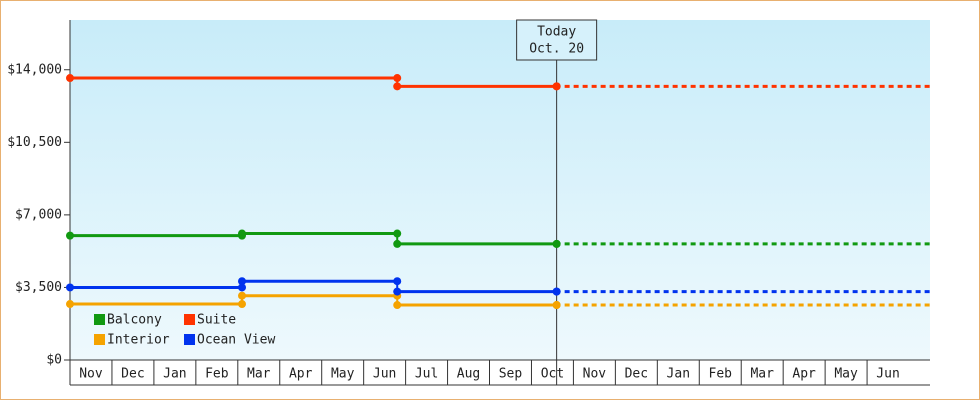 This screenshot has width=980, height=400. Describe the element at coordinates (216, 320) in the screenshot. I see `legend-label: Suite` at that location.